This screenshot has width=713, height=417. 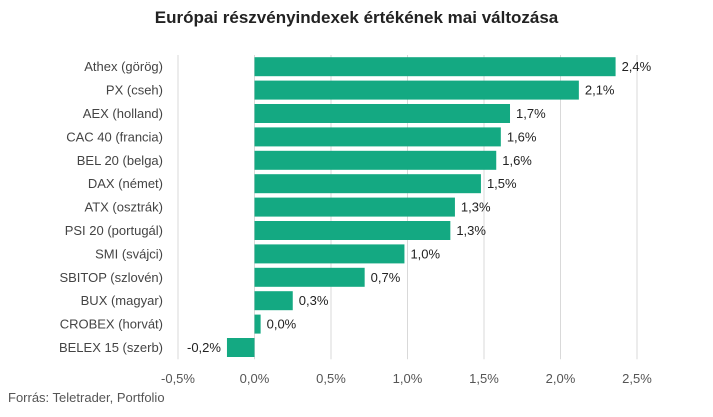 I want to click on category-label: CROBEX (horvát), so click(x=111, y=324).